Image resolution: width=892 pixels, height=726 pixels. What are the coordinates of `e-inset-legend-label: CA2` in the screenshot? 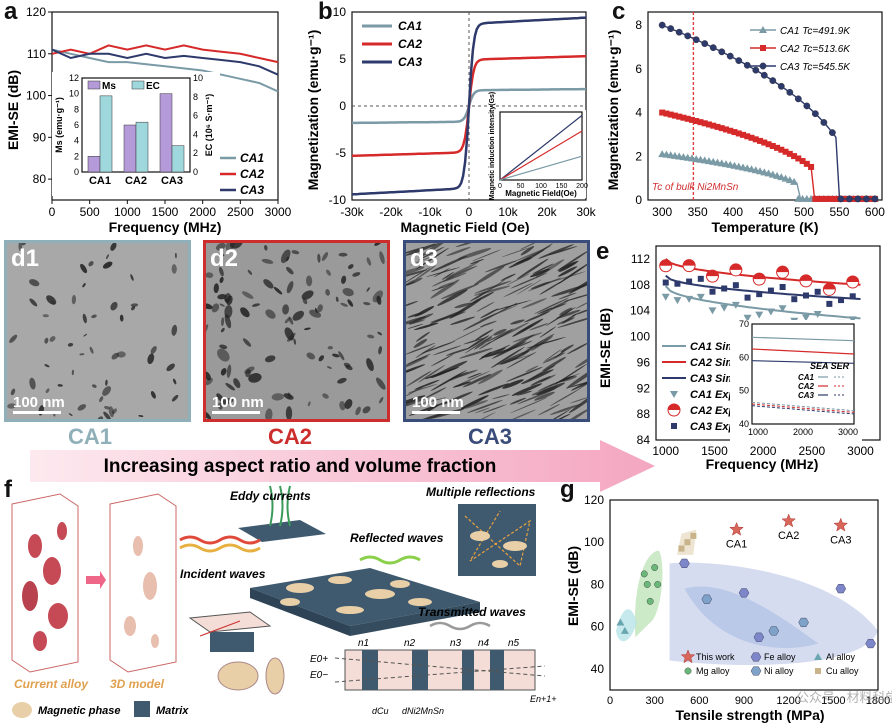 It's located at (806, 386).